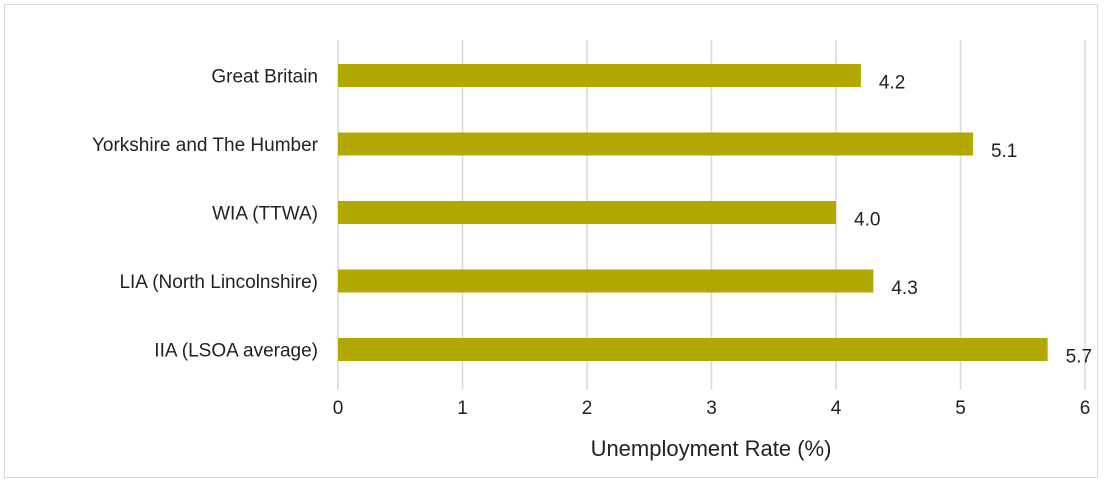  I want to click on x-tick-label: 1, so click(462, 408).